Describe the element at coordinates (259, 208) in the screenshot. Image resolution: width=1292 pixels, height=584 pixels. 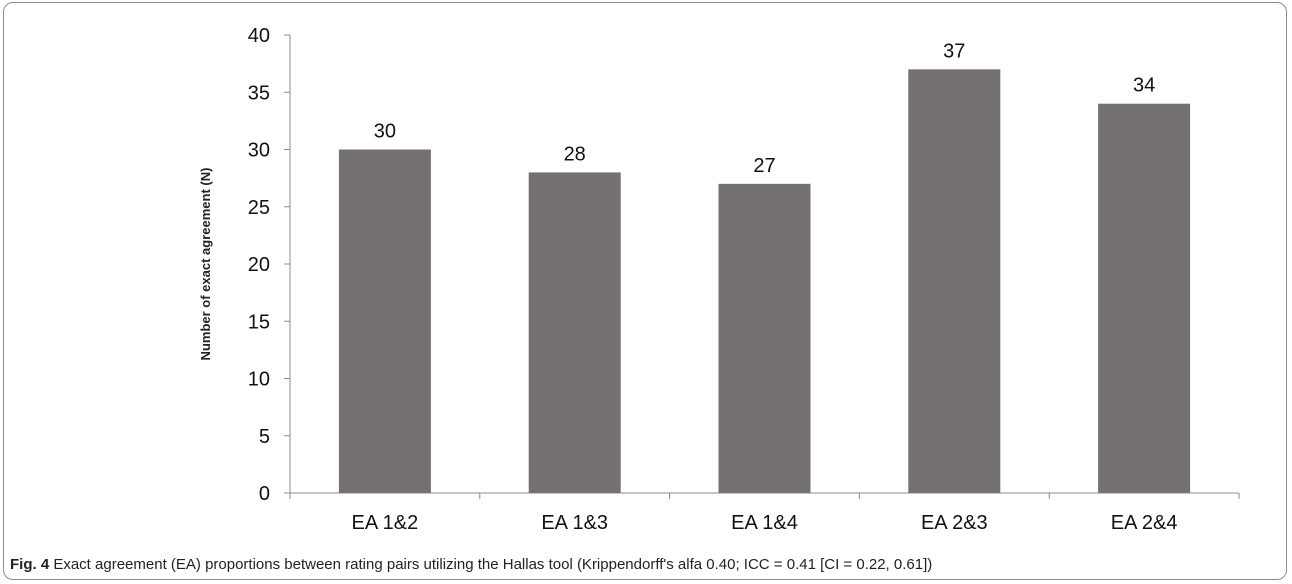
I see `y-tick-label: 25` at that location.